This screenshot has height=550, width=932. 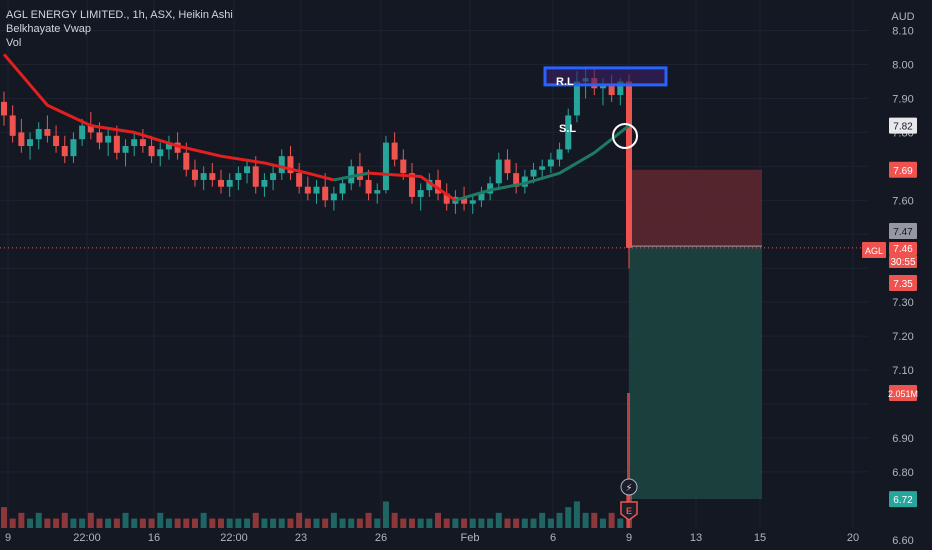 I want to click on price-tick-label: 6.90, so click(x=902, y=439).